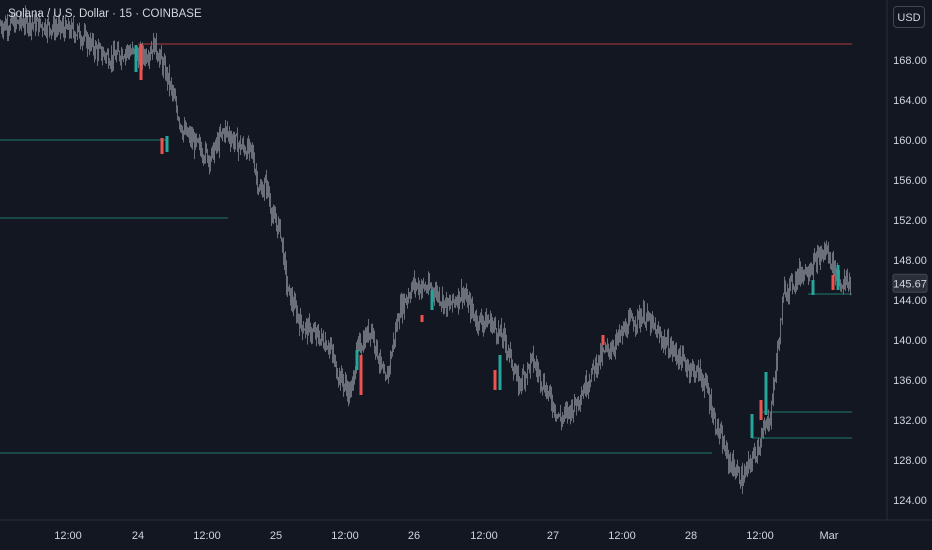 The height and width of the screenshot is (550, 932). I want to click on y-tick-label: 152.00, so click(910, 221).